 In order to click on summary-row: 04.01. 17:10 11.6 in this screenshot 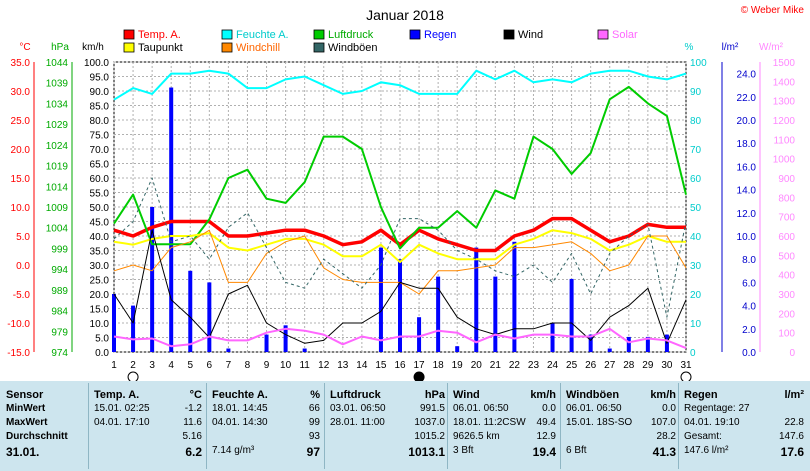, I will do `click(148, 424)`.